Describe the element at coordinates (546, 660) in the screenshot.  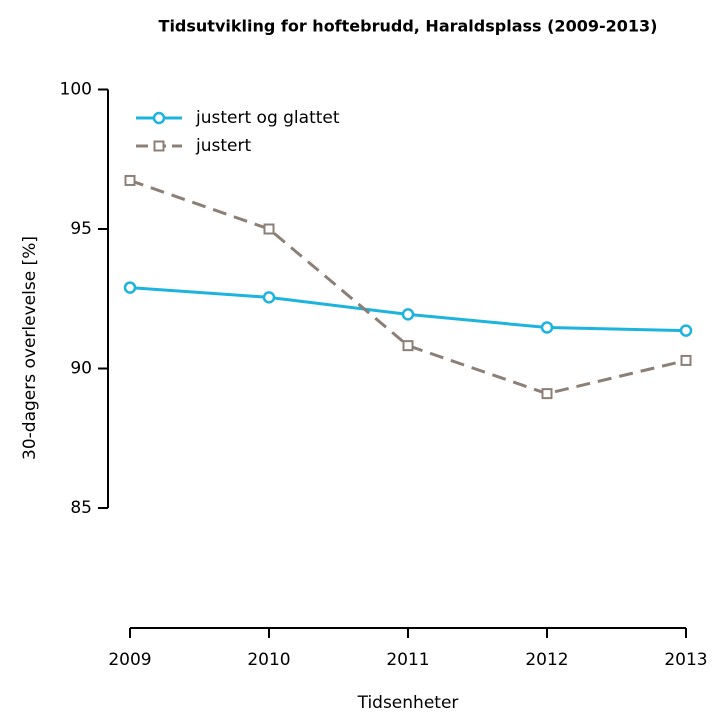
I see `x-tick-label: 2012` at that location.